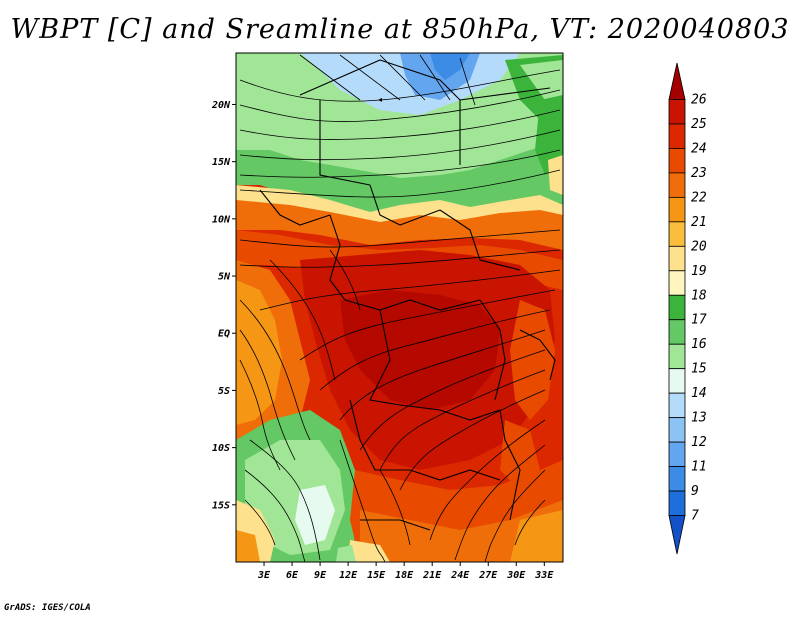  I want to click on streamline-group-north, so click(400, 126).